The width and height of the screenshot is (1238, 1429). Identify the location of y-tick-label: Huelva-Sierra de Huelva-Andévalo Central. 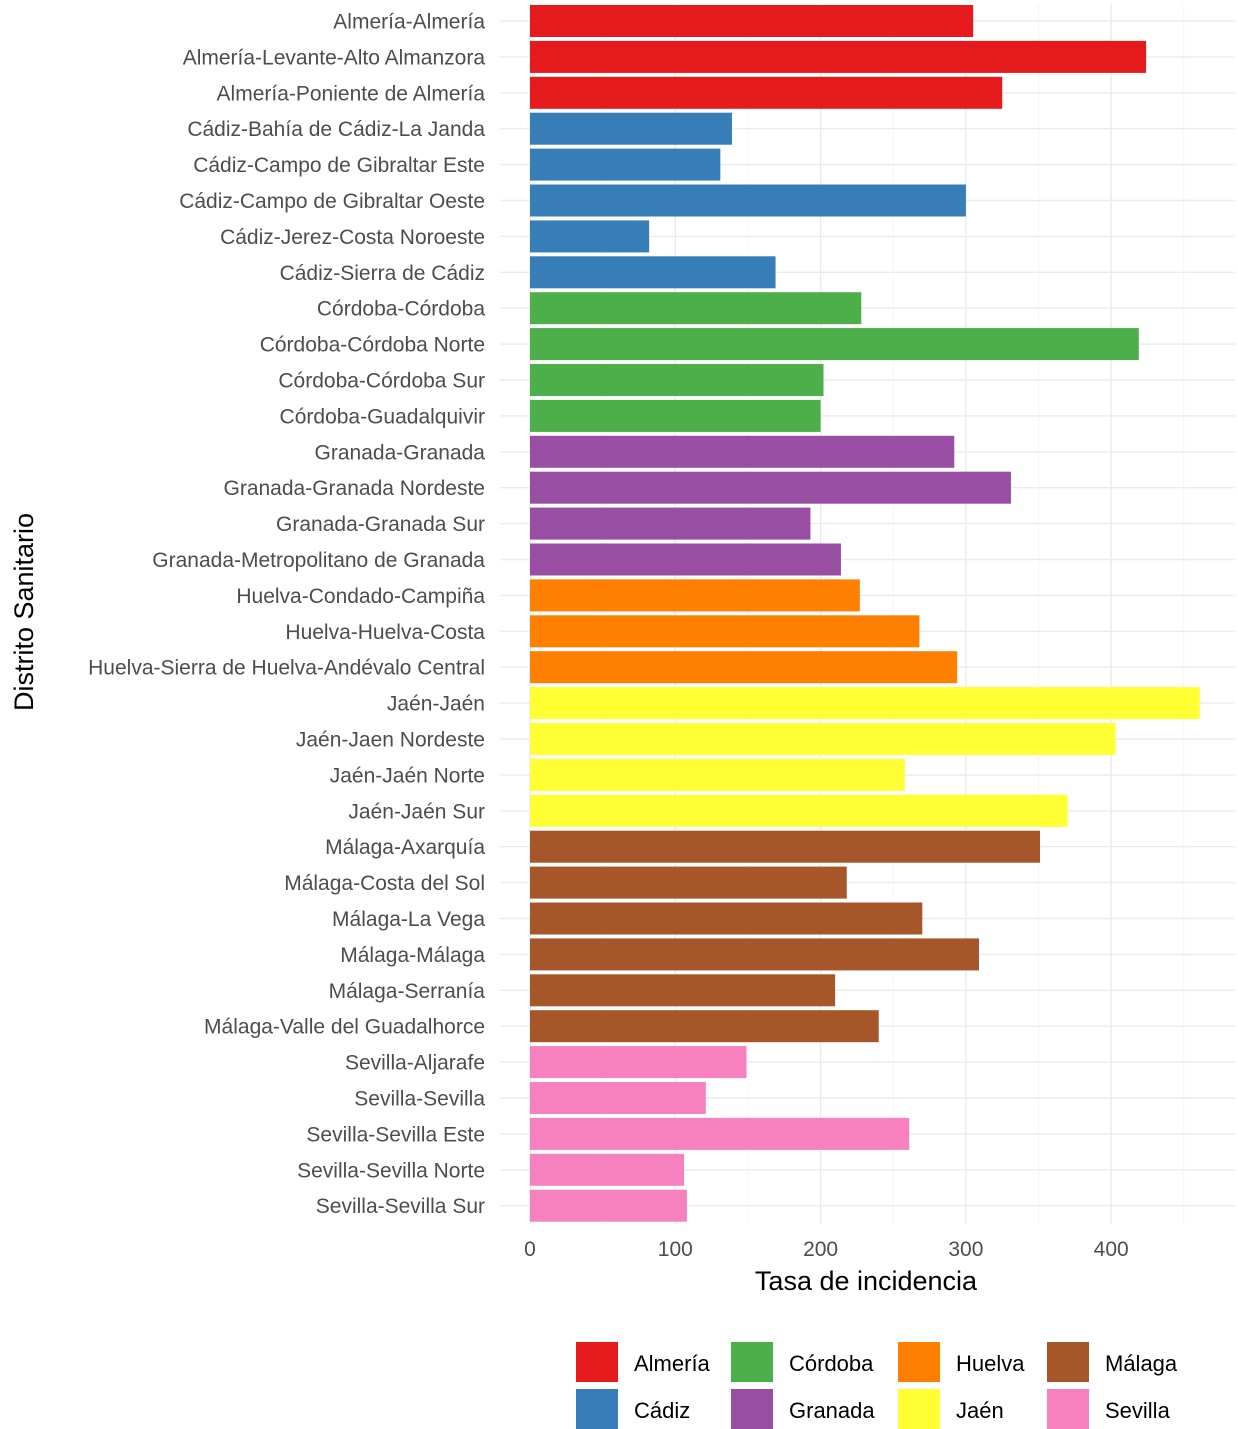
(286, 668).